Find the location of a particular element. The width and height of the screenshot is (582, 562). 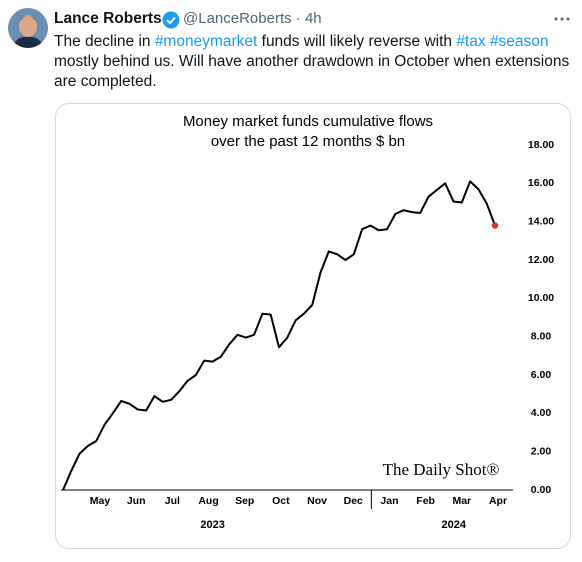

y-tick-label: 0.00 is located at coordinates (541, 490).